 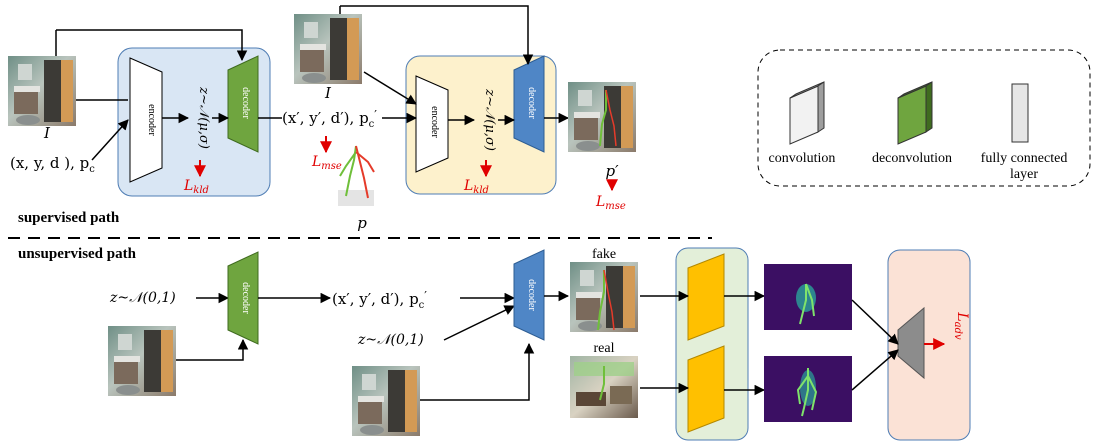 I want to click on input-tuple: (x, y, d ), pc, so click(x=52, y=164).